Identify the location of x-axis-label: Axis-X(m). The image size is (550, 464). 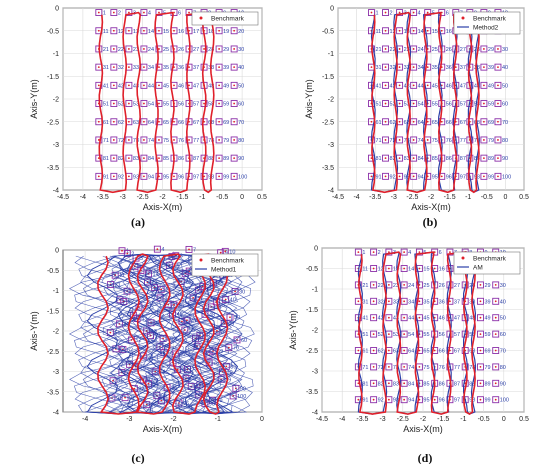
(163, 207).